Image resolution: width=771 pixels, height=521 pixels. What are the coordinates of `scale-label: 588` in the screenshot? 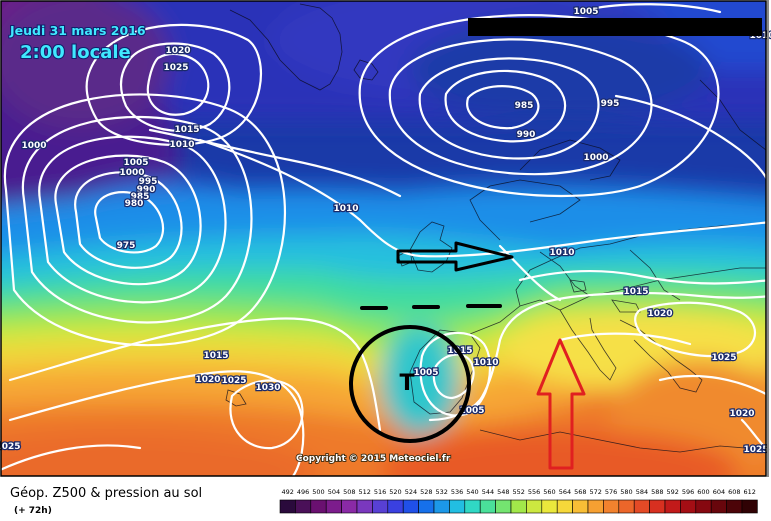 It's located at (657, 492).